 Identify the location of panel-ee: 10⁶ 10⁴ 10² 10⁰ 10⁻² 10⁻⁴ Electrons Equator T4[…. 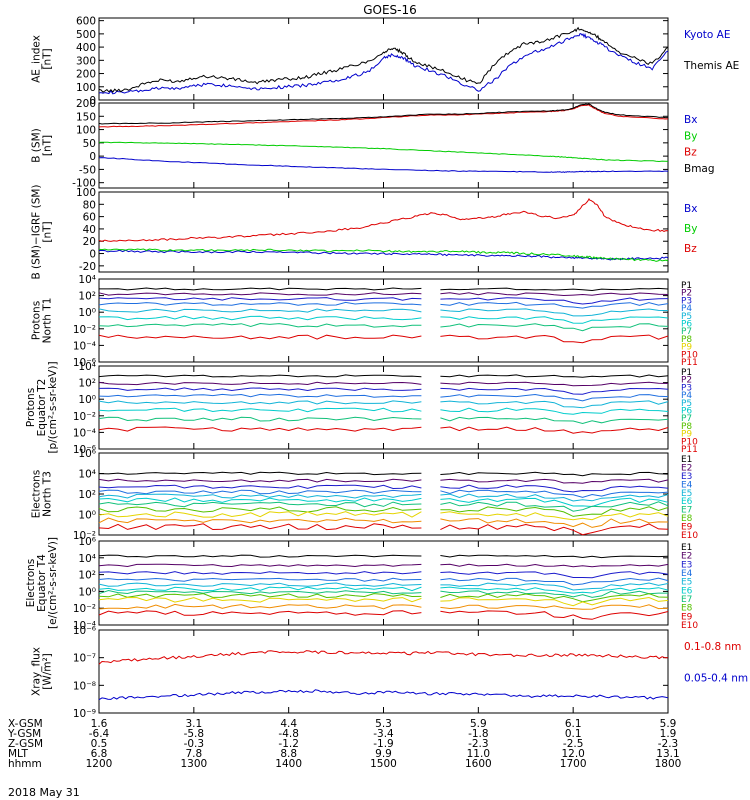
(361, 584).